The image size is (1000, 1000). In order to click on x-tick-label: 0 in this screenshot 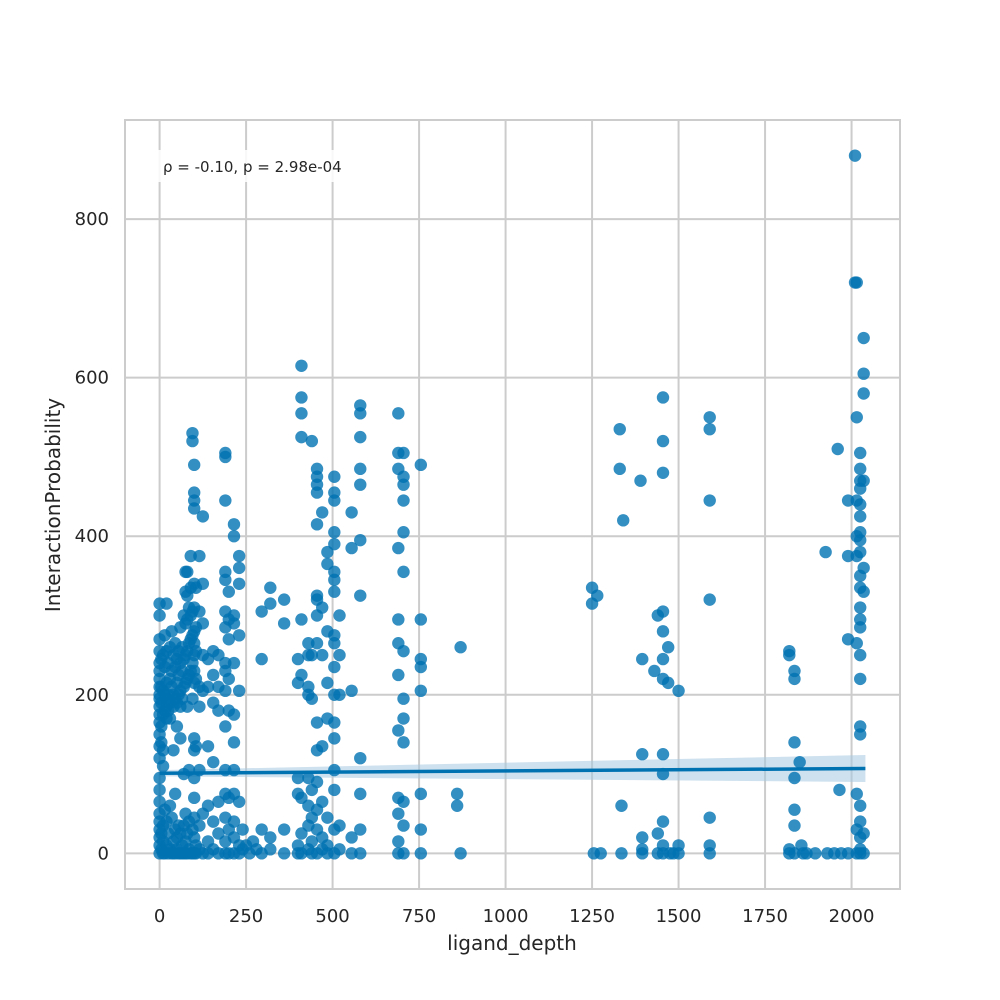, I will do `click(159, 916)`.